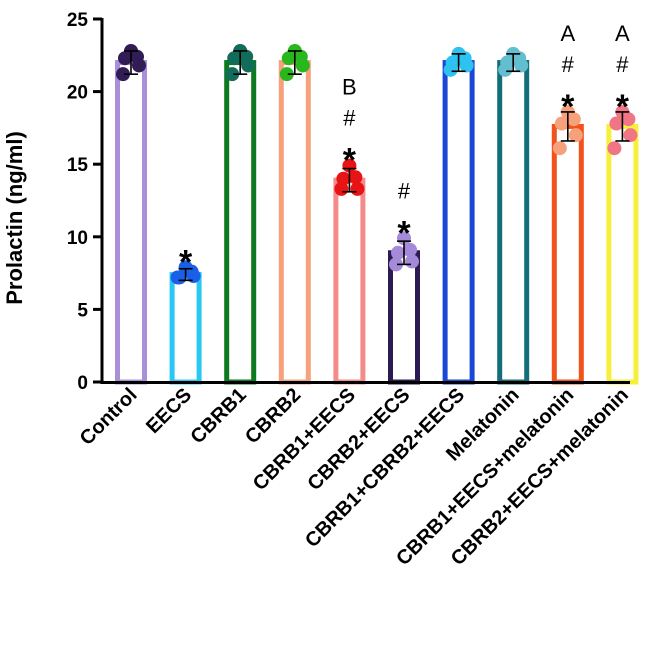 Image resolution: width=646 pixels, height=656 pixels. Describe the element at coordinates (14, 218) in the screenshot. I see `y-axis-label: Prolactin (ng/ml)` at that location.